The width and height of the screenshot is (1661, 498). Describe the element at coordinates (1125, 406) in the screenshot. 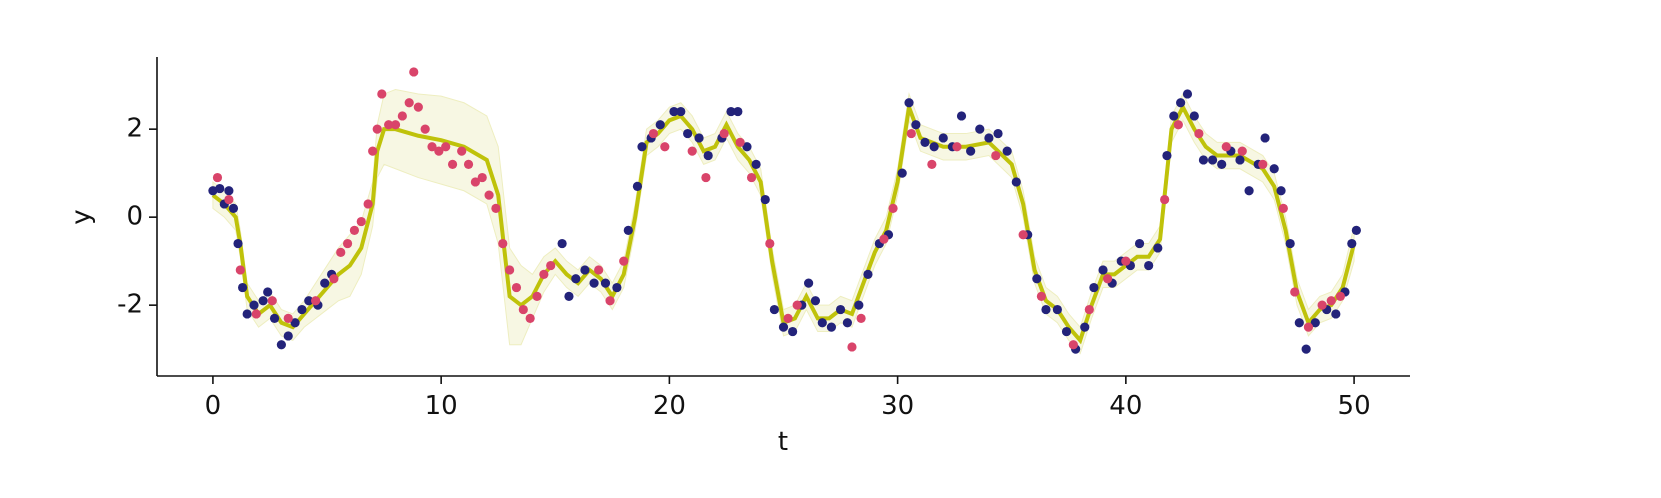

I see `x-tick-label: 40` at that location.